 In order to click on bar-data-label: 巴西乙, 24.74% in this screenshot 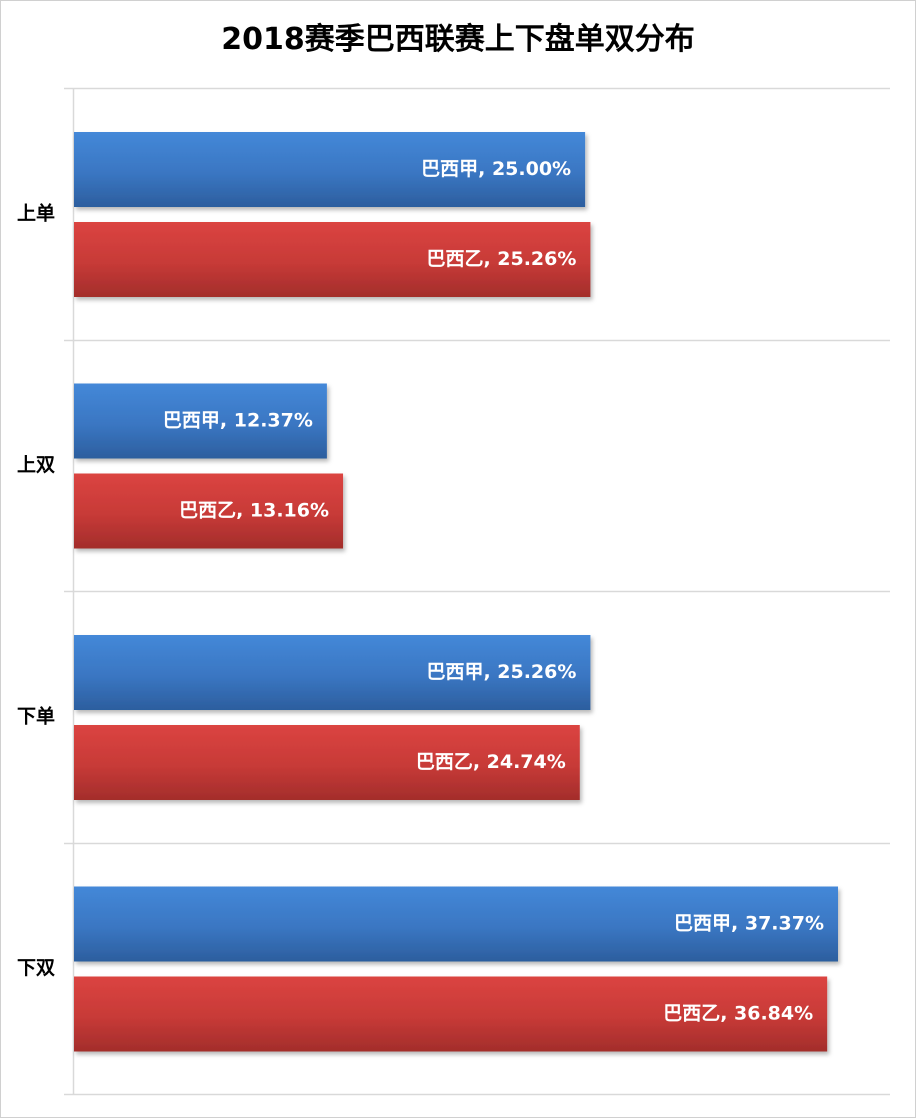, I will do `click(491, 762)`.